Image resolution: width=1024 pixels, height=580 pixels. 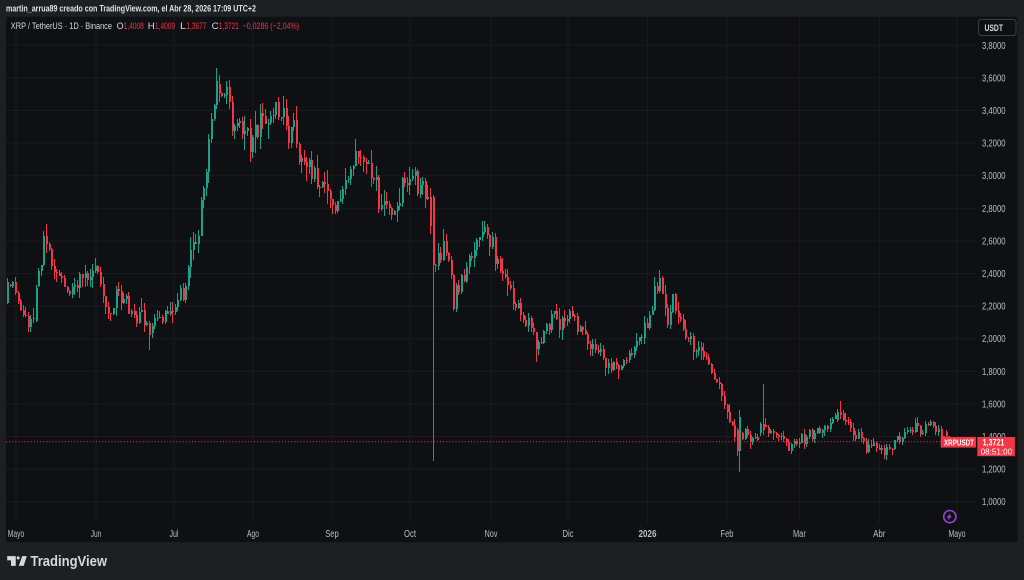 I want to click on svg-text: L, so click(x=183, y=26).